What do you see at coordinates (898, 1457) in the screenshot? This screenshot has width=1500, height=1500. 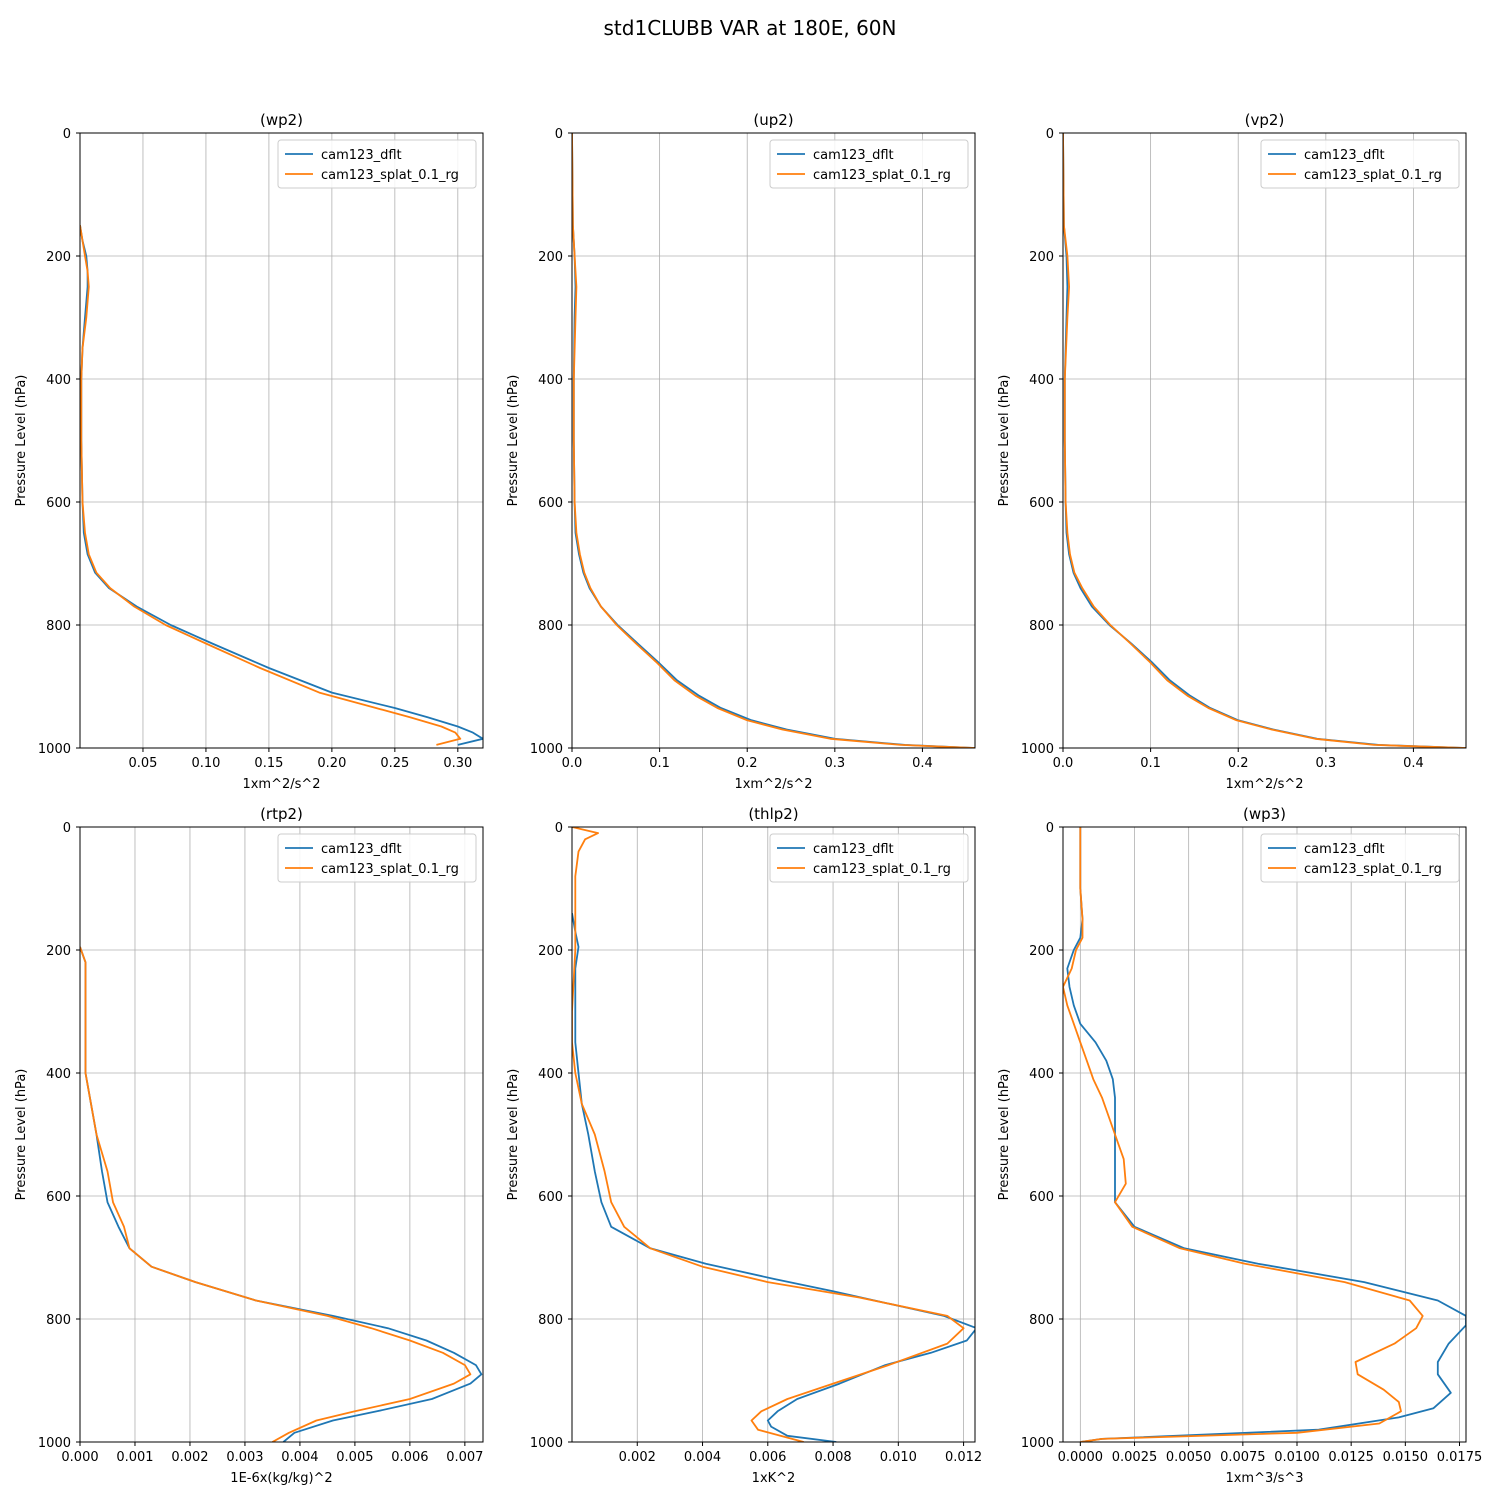 I see `x-tick-label: 0.010` at bounding box center [898, 1457].